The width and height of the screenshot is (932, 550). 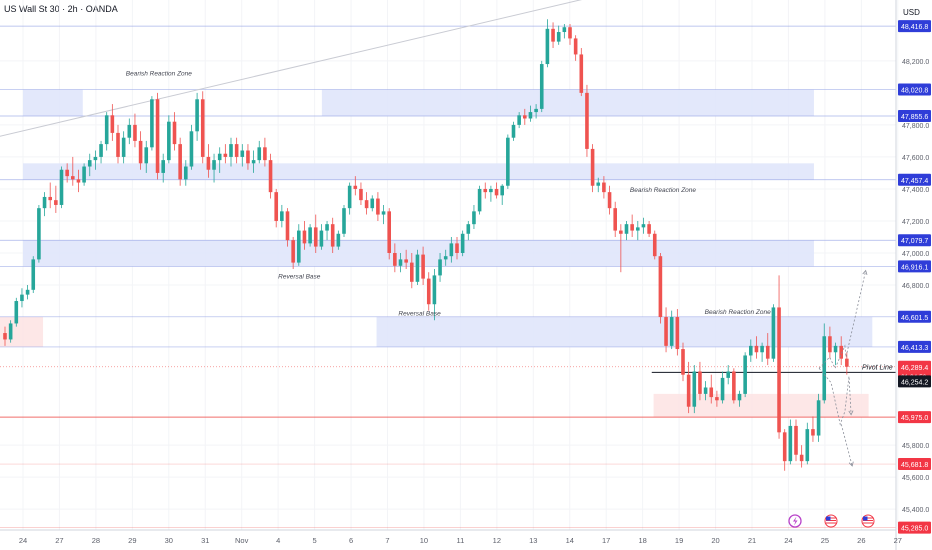 What do you see at coordinates (315, 540) in the screenshot?
I see `x-tick-label: 5` at bounding box center [315, 540].